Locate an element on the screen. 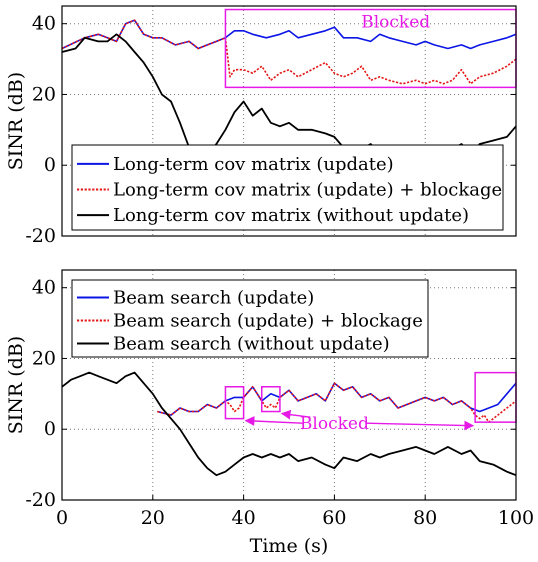  x-tick-label: 20 is located at coordinates (153, 518).